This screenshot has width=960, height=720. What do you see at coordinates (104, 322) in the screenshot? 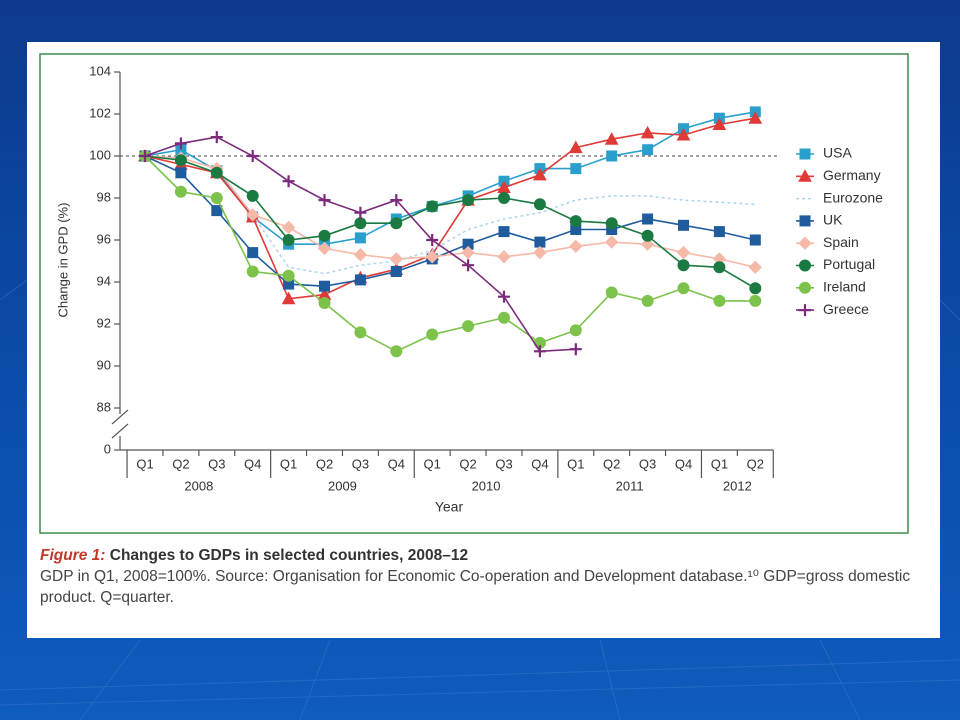
I see `y-tick-label: 92` at bounding box center [104, 322].